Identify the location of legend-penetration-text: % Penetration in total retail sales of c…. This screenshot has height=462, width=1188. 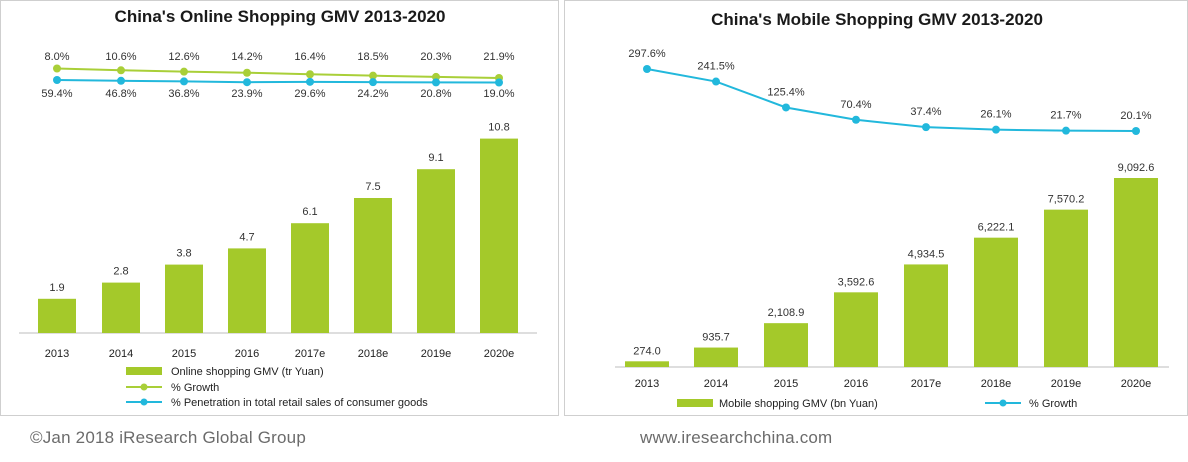
(299, 403).